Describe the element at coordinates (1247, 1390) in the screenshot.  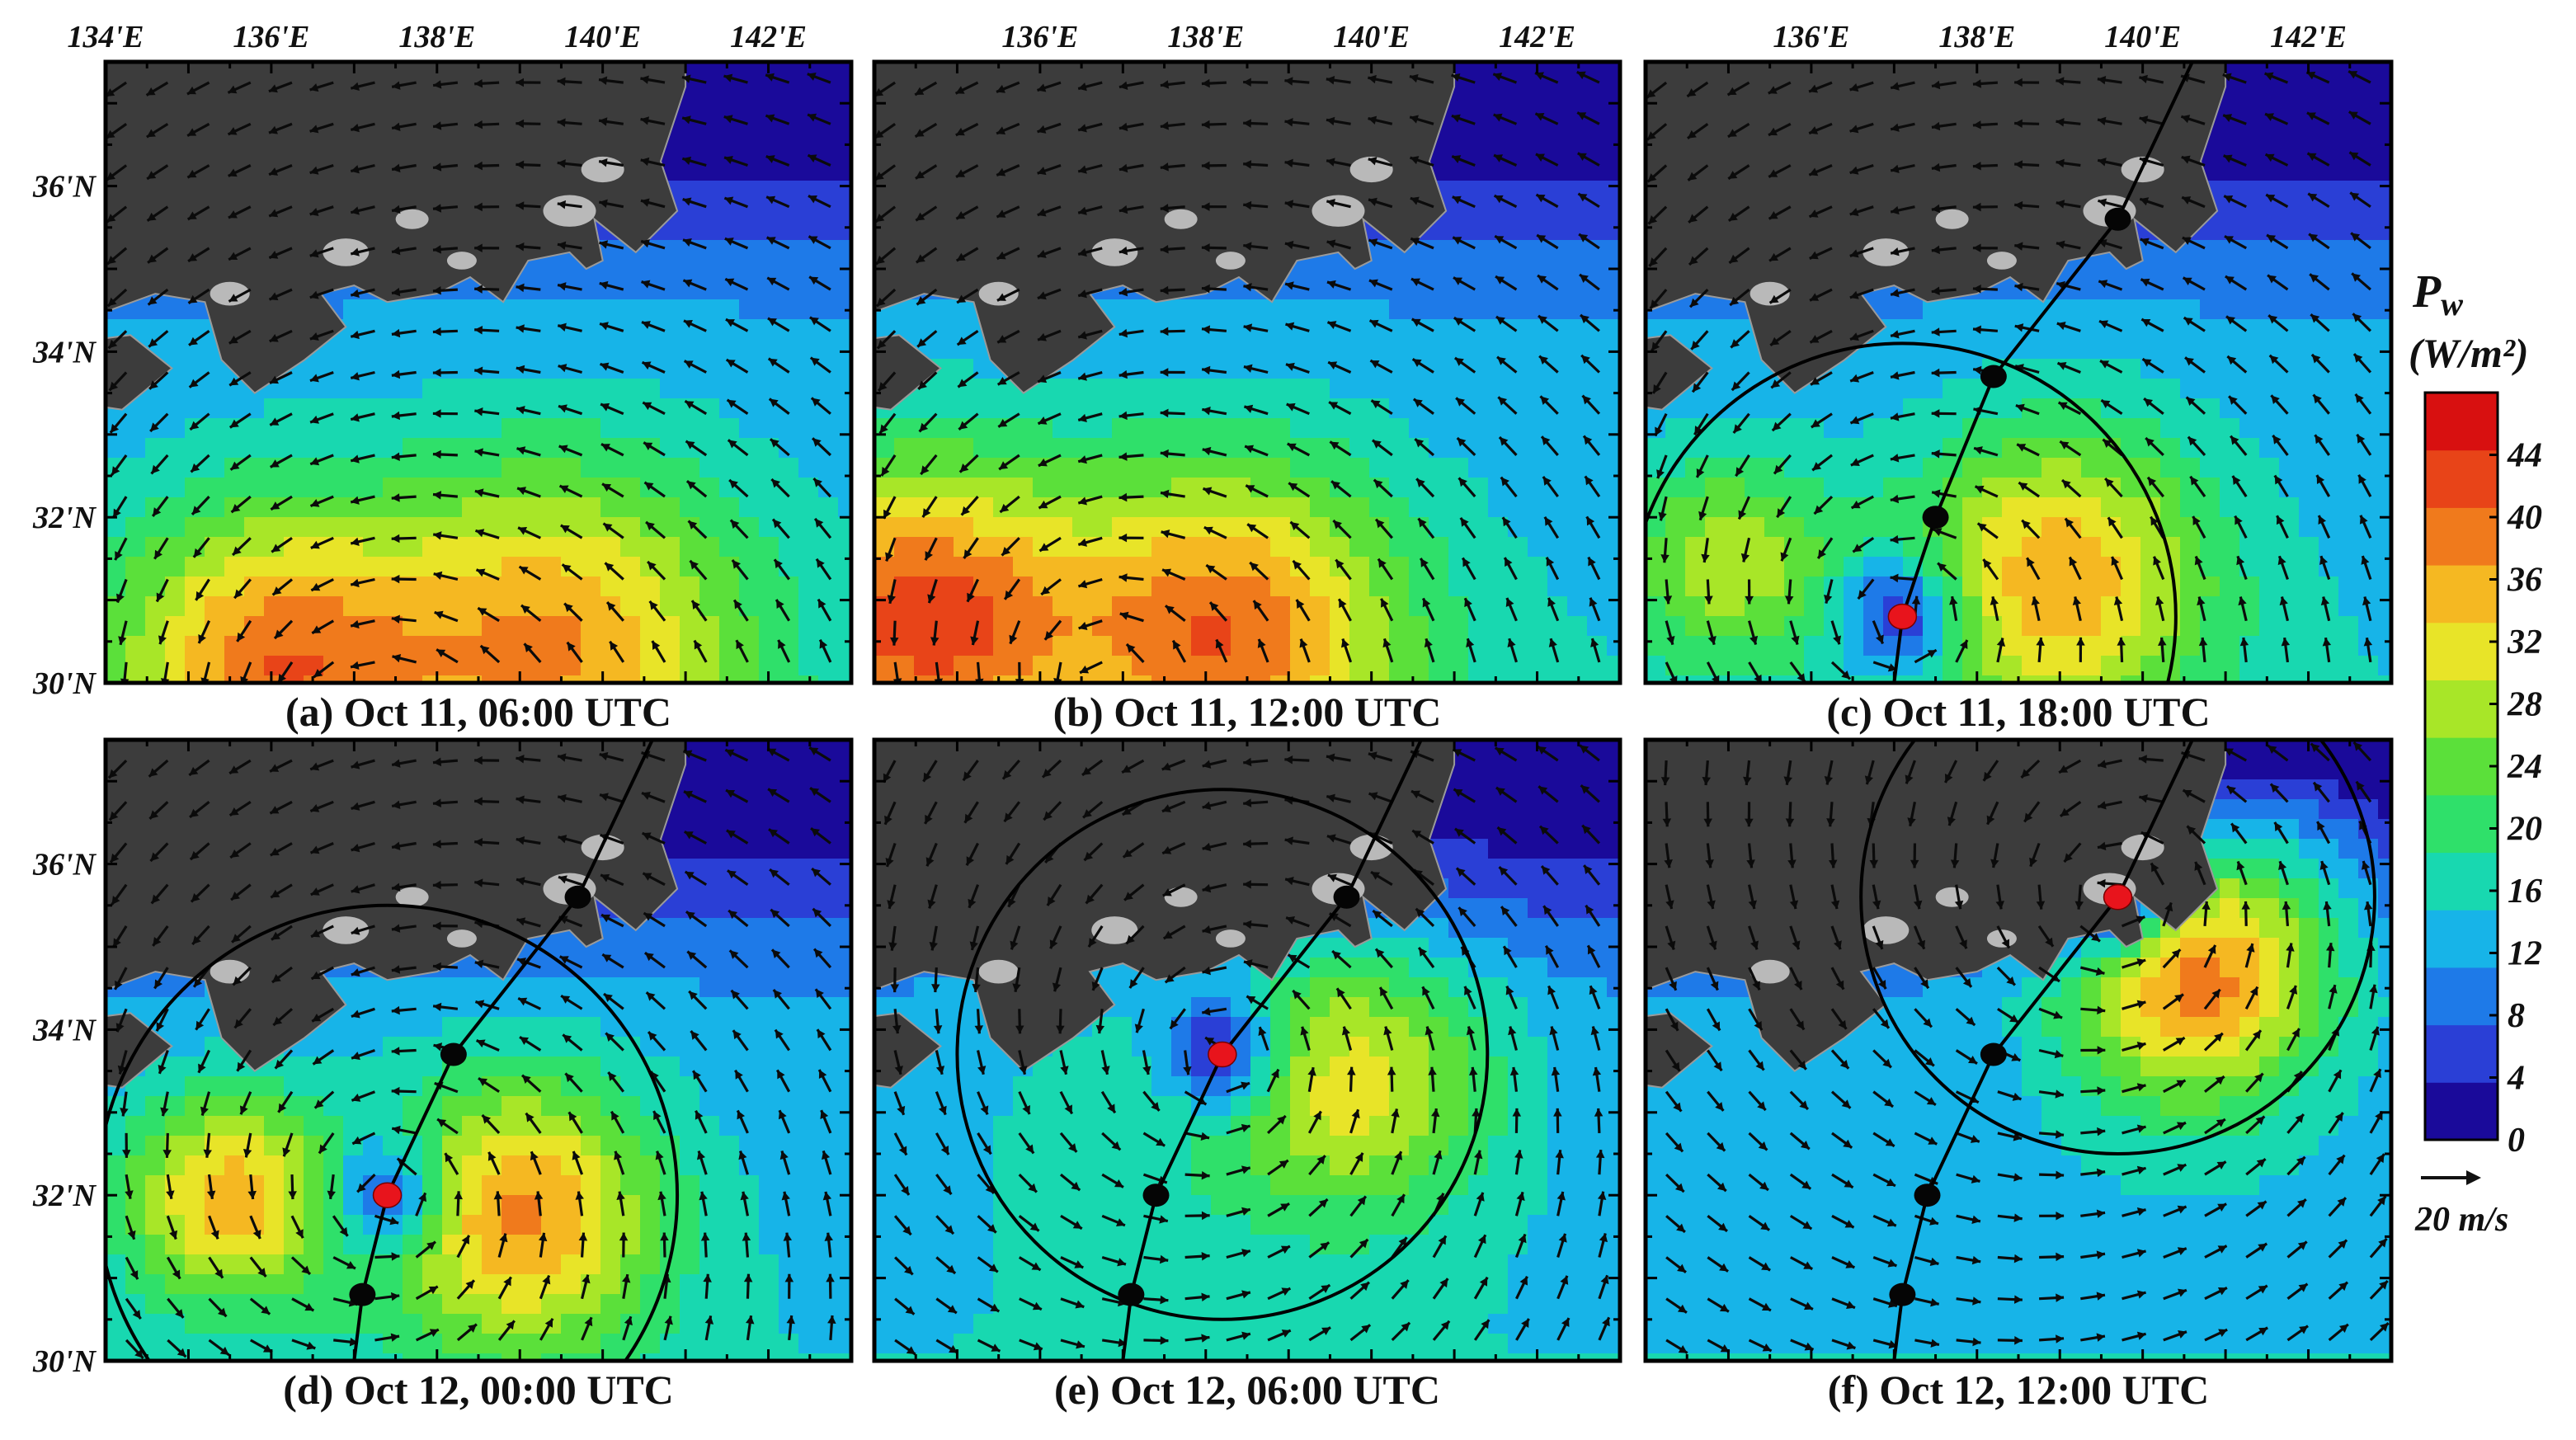
I see `panel-caption: (e) Oct 12, 06:00 UTC` at that location.